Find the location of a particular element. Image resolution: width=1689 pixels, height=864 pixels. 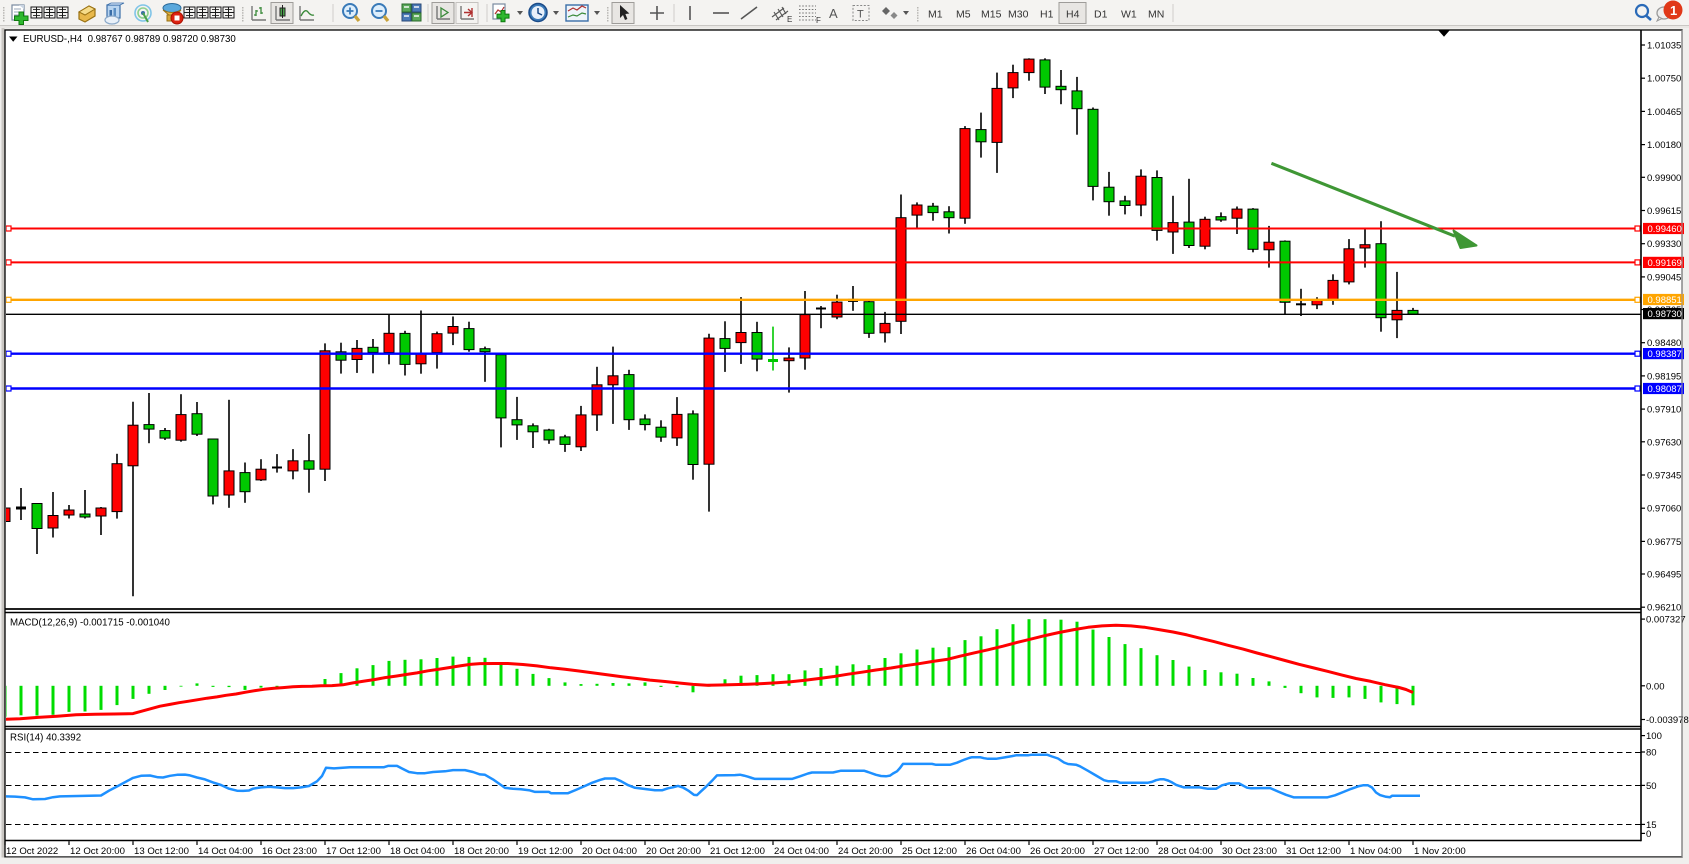

svg-text: 27 Oct 12:00 is located at coordinates (1121, 851).